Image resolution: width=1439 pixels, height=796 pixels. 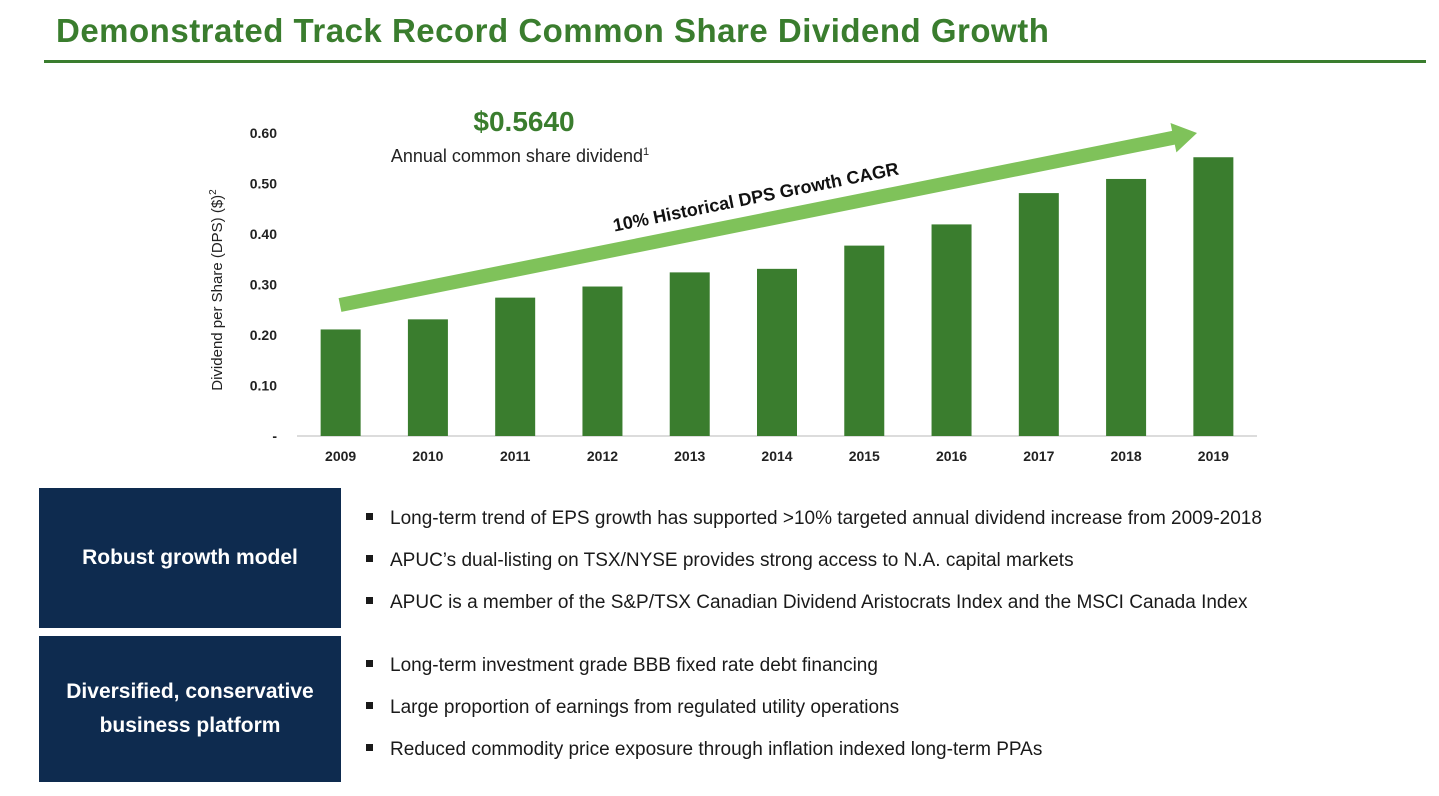 What do you see at coordinates (263, 335) in the screenshot?
I see `y-tick-label: 0.20` at bounding box center [263, 335].